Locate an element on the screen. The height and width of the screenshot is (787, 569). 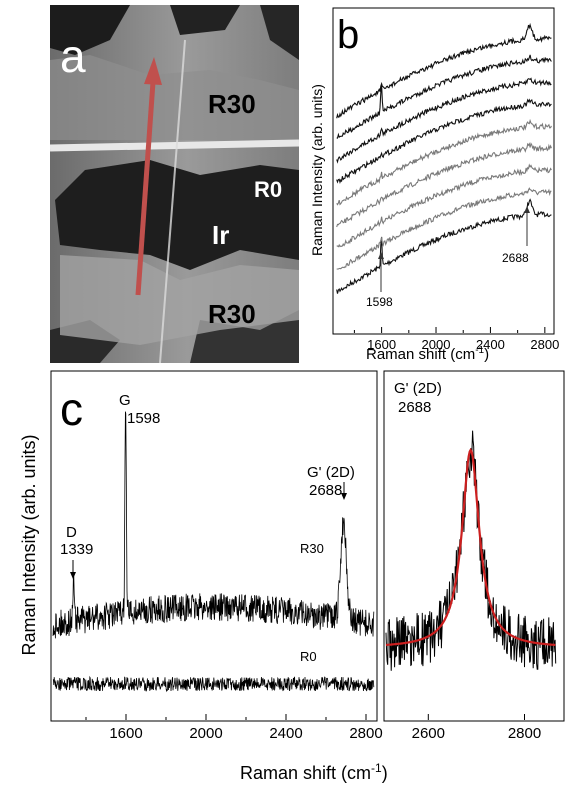
bright-streak is located at coordinates (174, 145).